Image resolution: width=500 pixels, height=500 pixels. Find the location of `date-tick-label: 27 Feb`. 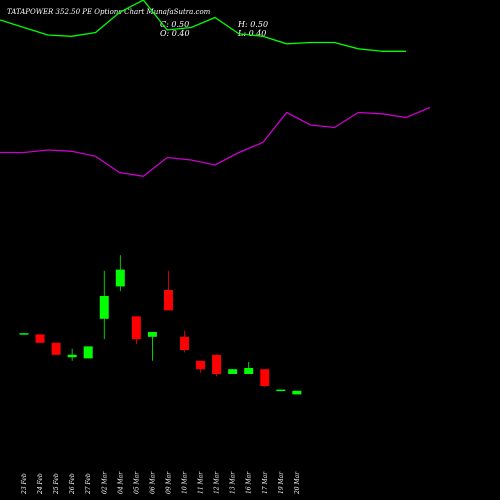

date-tick-label: 27 Feb is located at coordinates (88, 484).